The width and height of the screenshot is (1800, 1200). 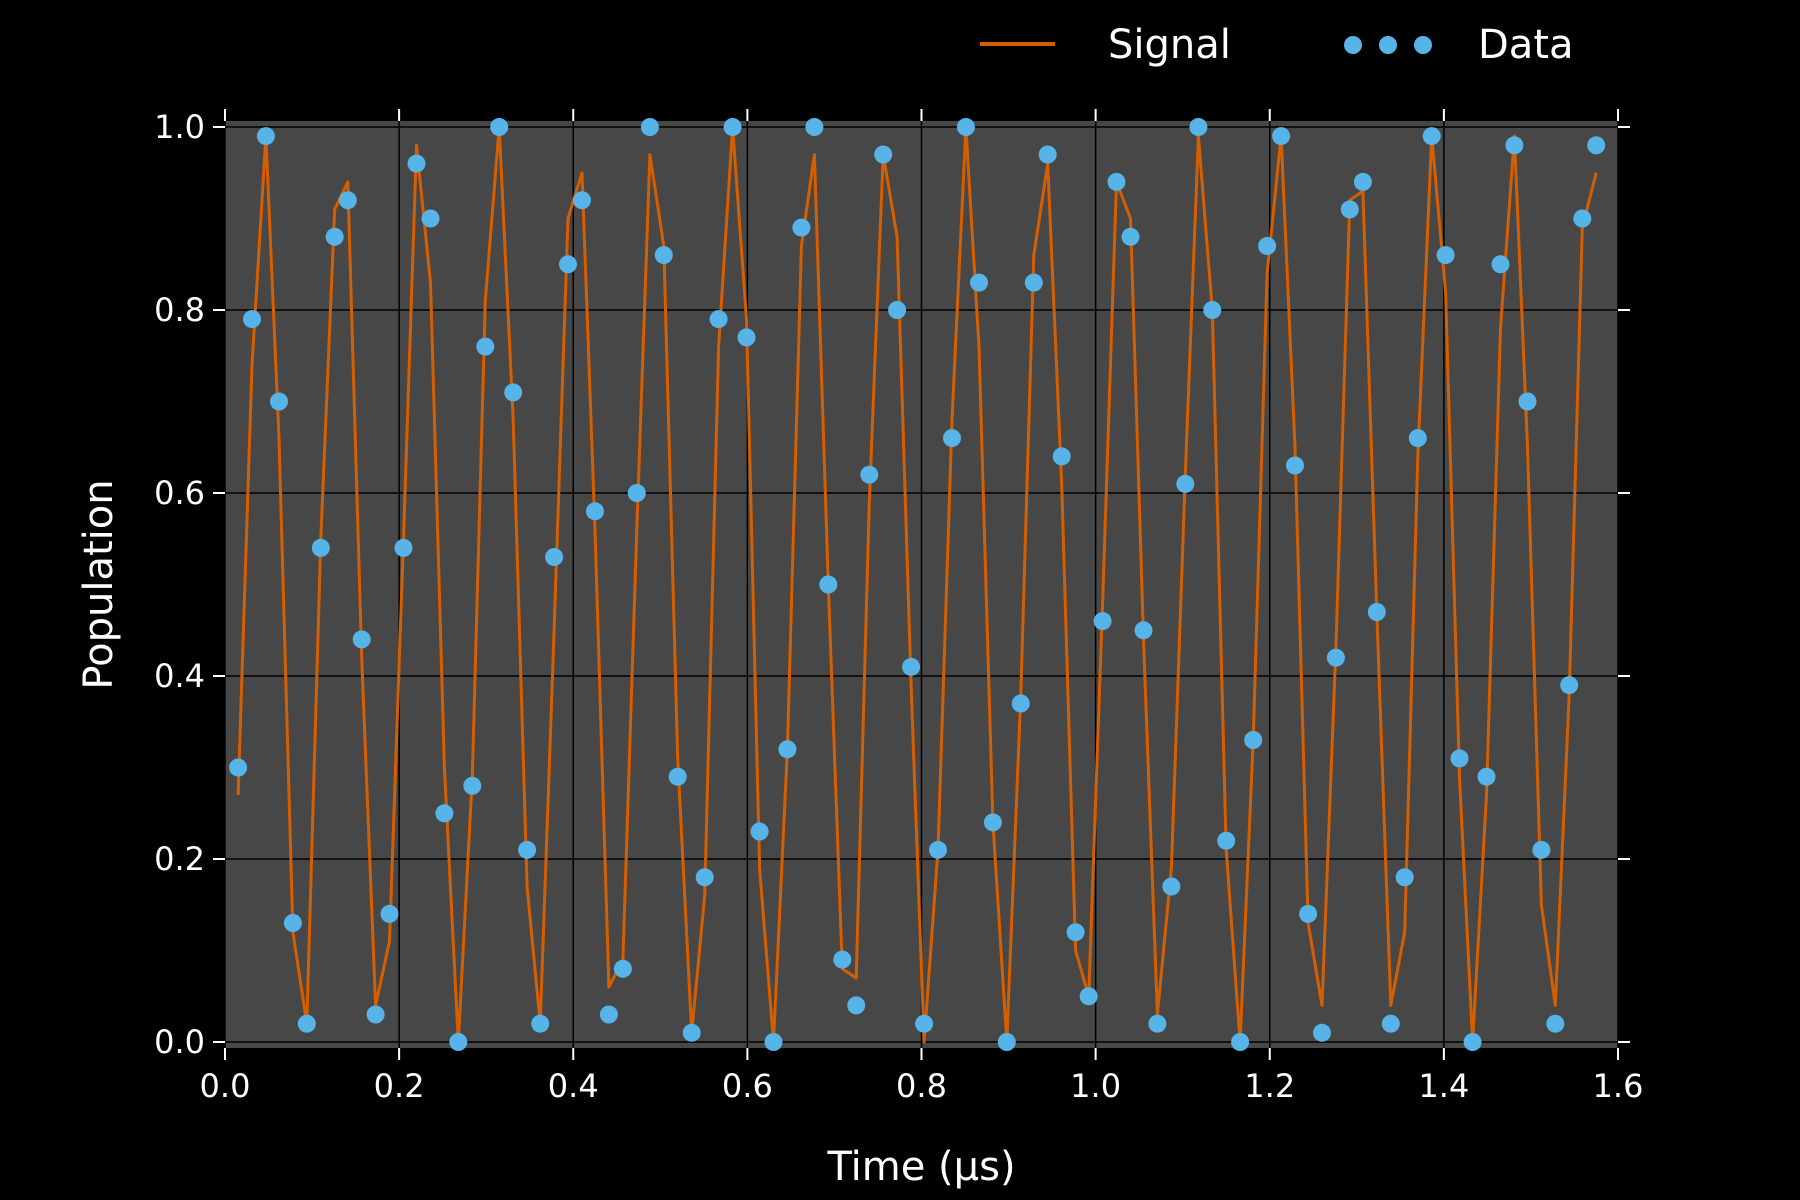 I want to click on legend: Signal Data, so click(x=1277, y=45).